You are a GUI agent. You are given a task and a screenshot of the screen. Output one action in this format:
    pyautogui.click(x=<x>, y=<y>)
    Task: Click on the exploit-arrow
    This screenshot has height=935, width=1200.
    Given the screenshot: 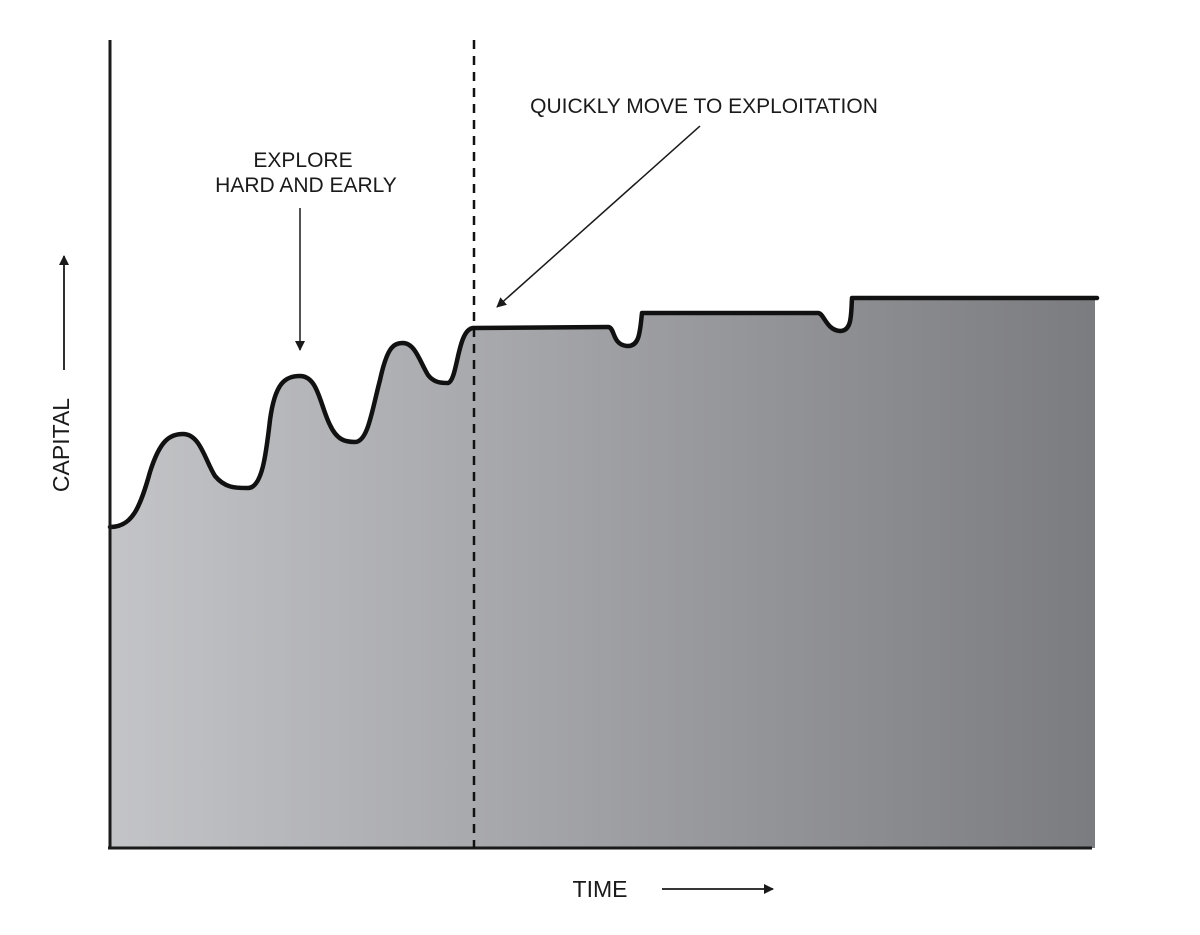 What is the action you would take?
    pyautogui.click(x=598, y=216)
    